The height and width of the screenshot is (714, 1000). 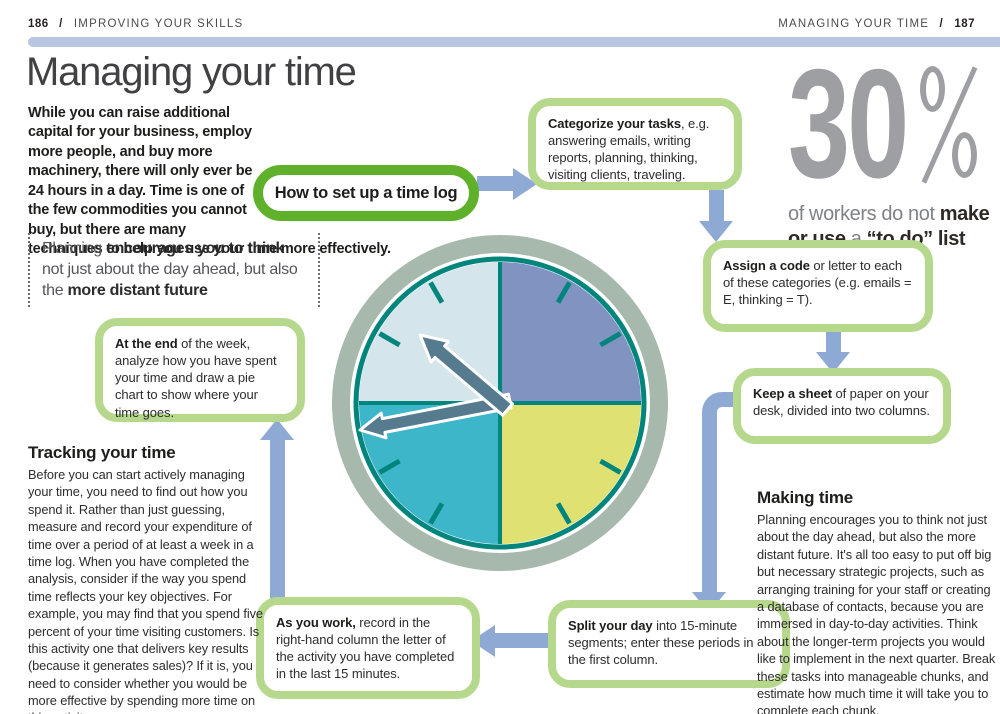 I want to click on arrow-left-icon, so click(x=521, y=640).